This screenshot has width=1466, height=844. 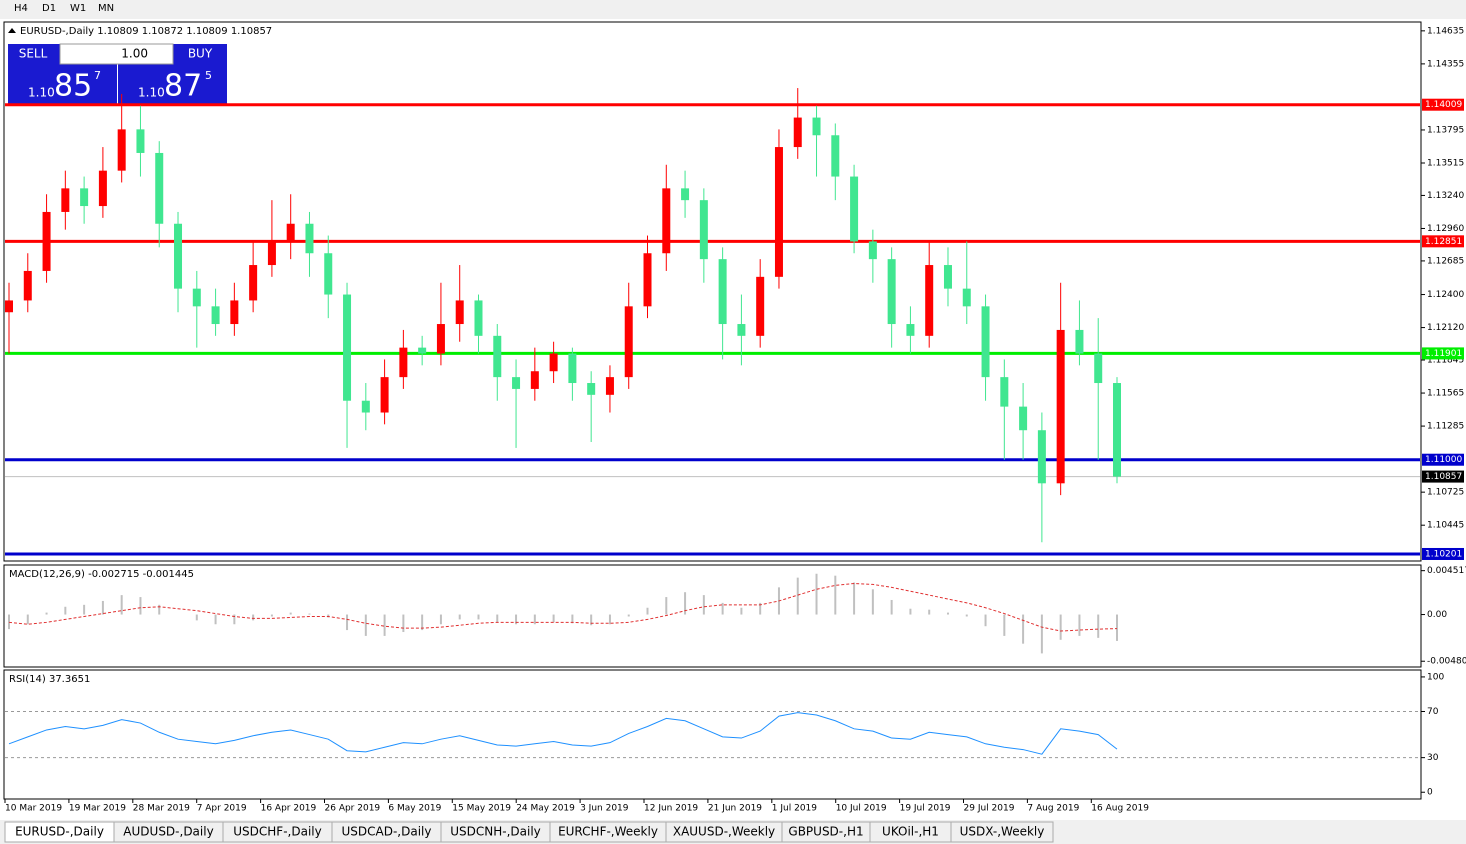 I want to click on timeframe-button: W1, so click(x=78, y=8).